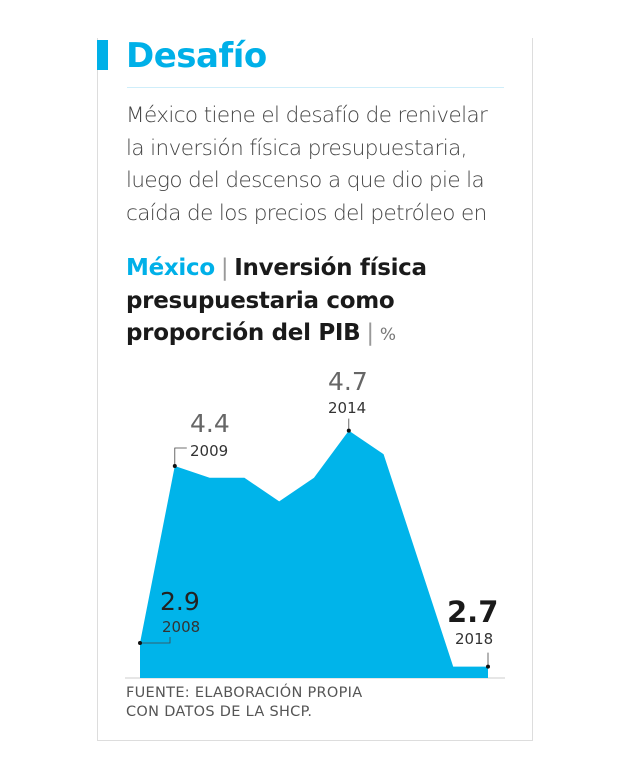  Describe the element at coordinates (305, 180) in the screenshot. I see `intro-line: luego del descenso a que dio pie la` at that location.